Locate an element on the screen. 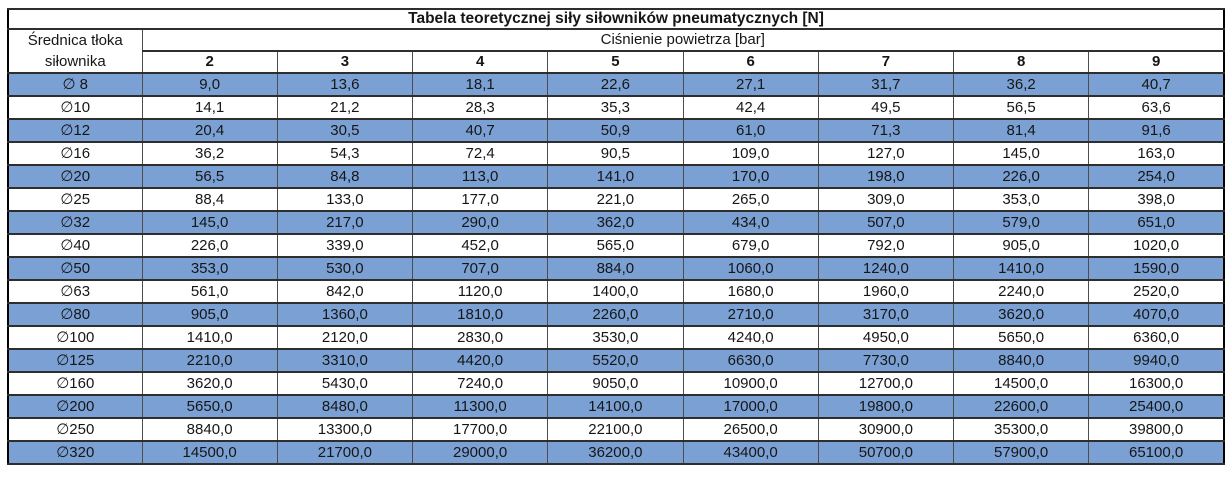  force-cell: 8480,0 is located at coordinates (345, 406).